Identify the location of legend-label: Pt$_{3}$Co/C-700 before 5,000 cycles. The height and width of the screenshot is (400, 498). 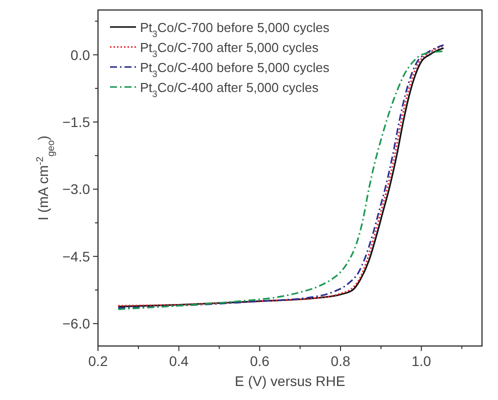
(235, 29).